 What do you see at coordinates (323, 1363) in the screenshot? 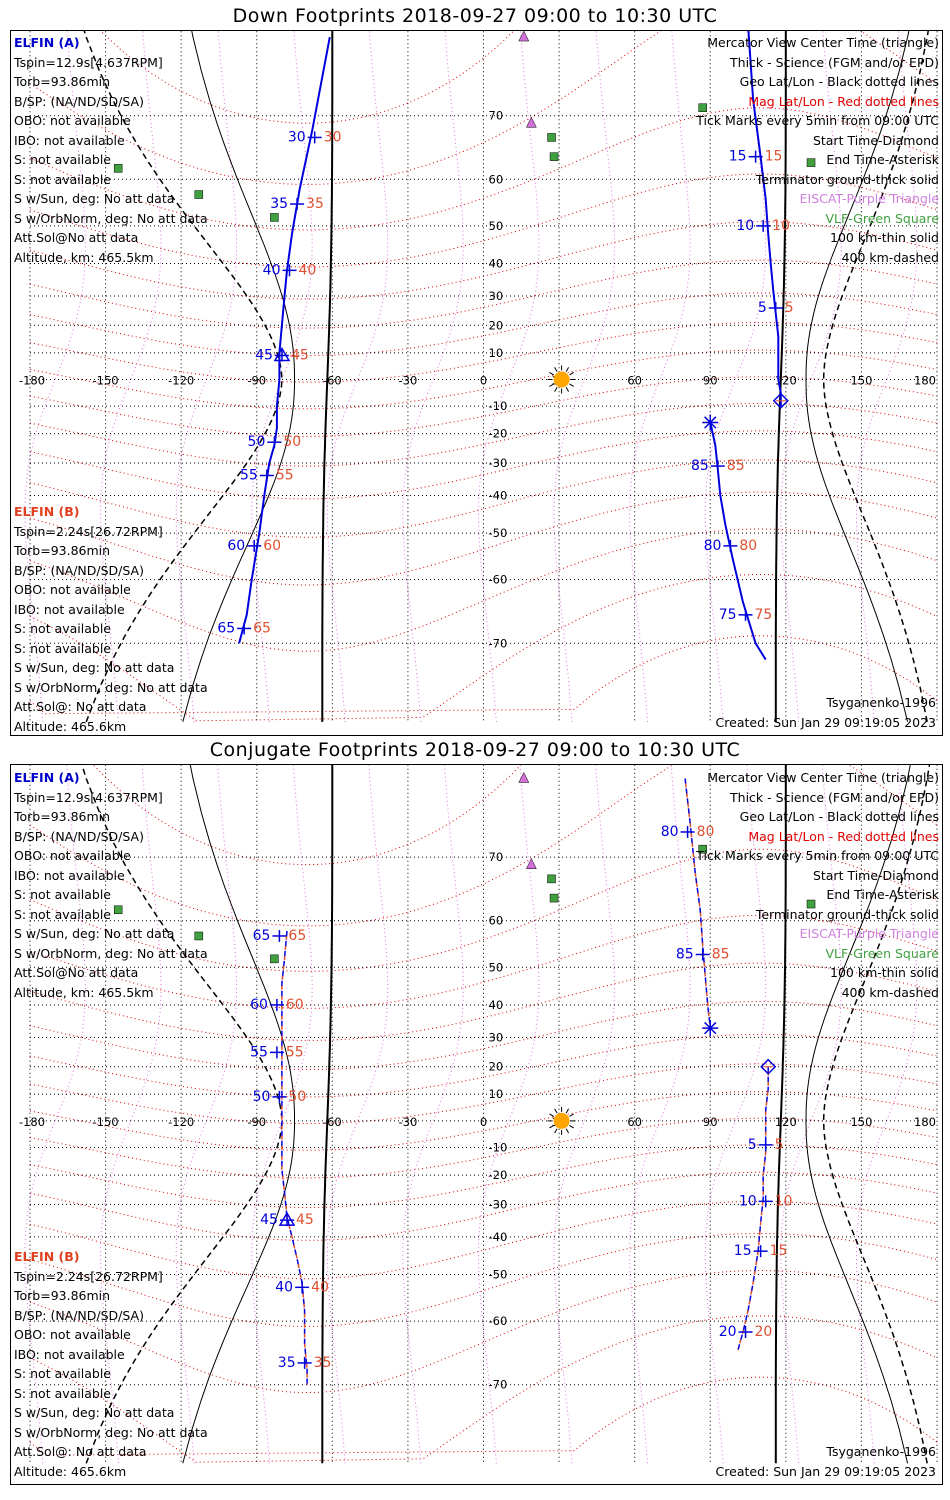
I see `elfin-b-tick-label: 35` at bounding box center [323, 1363].